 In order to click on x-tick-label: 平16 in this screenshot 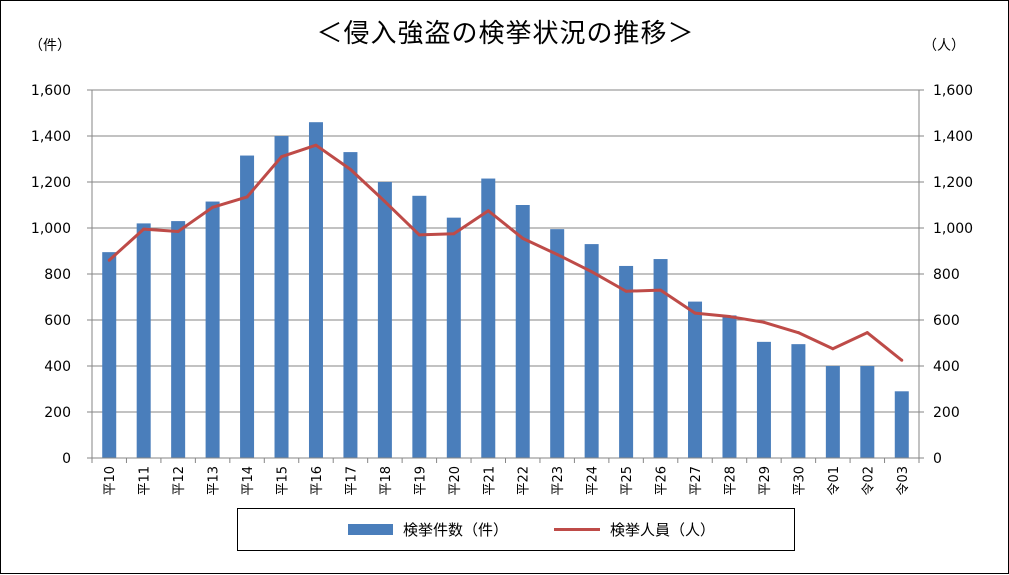, I will do `click(317, 481)`.